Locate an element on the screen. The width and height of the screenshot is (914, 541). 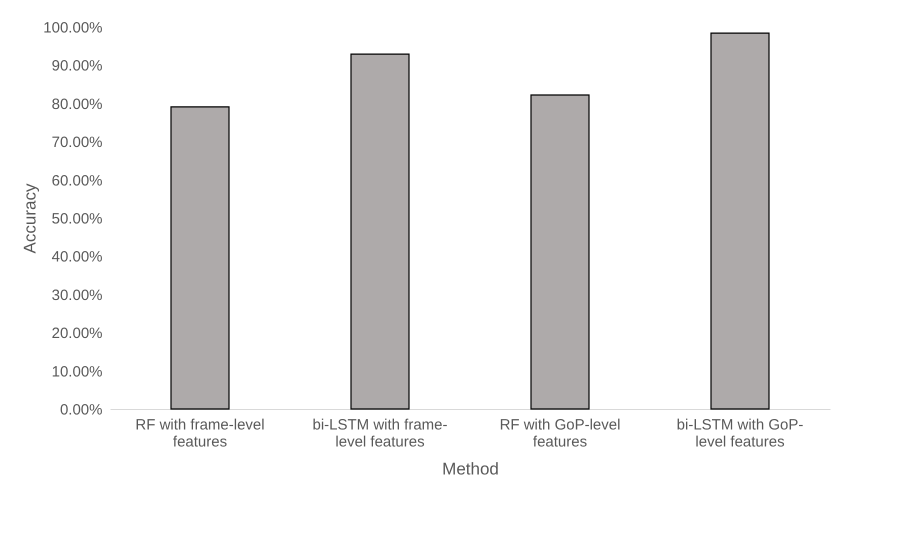
y-tick-label: 0.00% is located at coordinates (81, 410).